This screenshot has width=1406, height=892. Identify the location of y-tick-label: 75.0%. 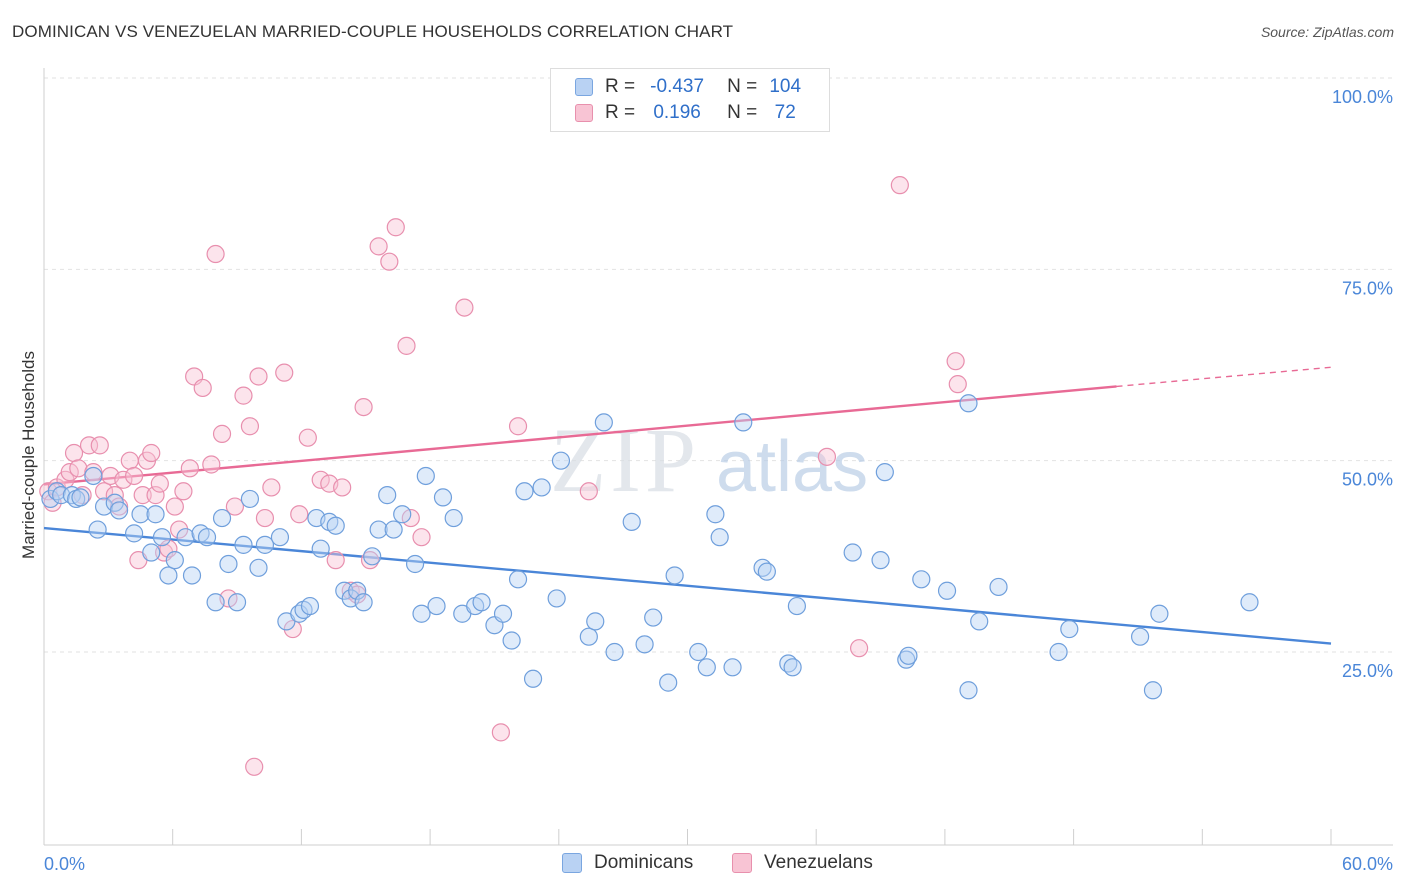
(1367, 288).